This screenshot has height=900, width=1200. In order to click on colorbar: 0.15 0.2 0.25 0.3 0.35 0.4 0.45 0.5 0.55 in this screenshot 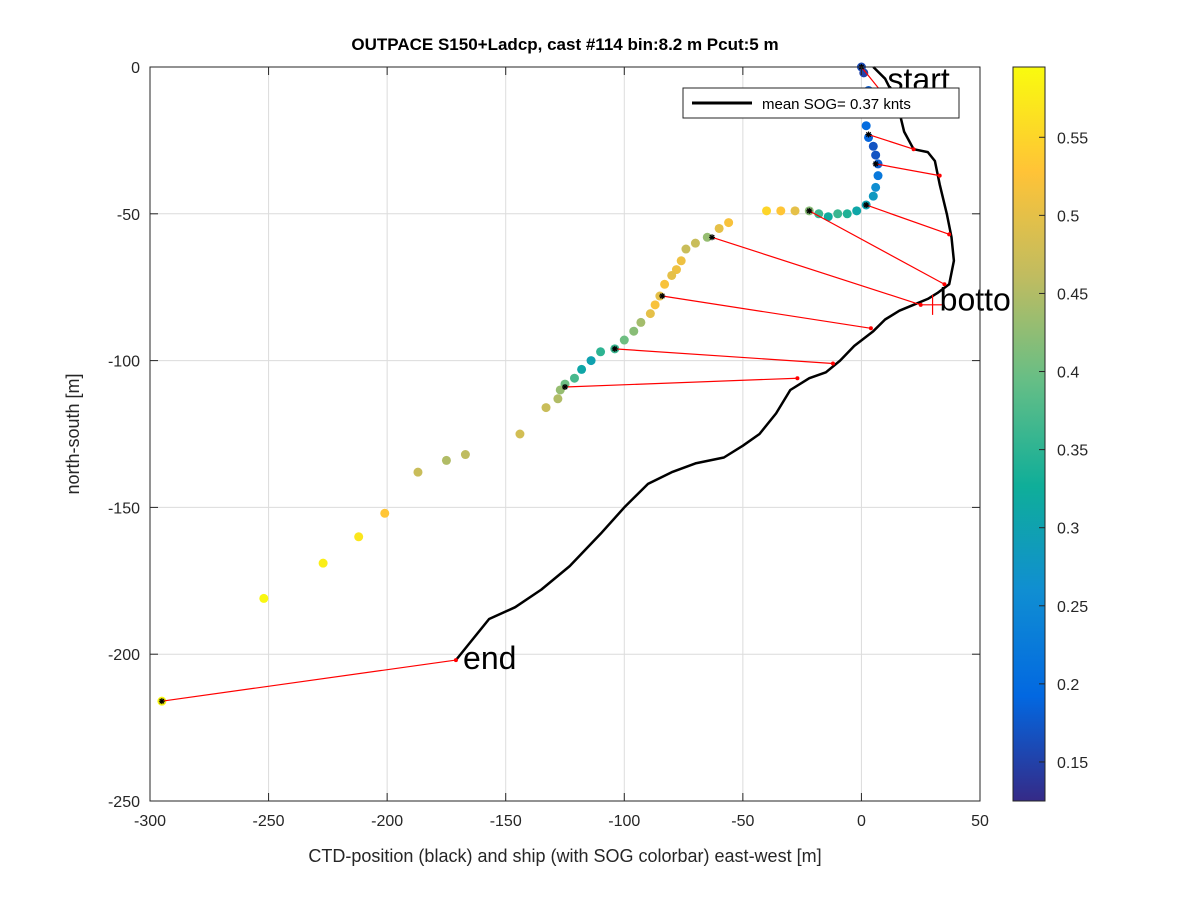, I will do `click(1050, 434)`.